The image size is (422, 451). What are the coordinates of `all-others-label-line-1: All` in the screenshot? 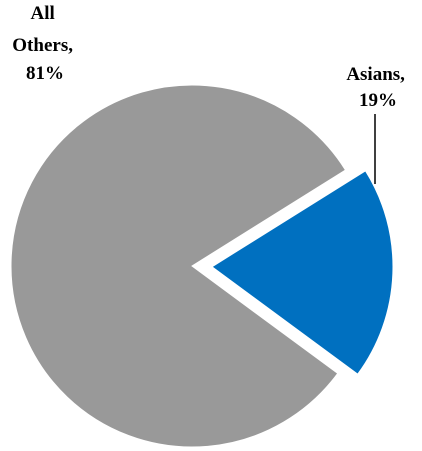 It's located at (42, 13).